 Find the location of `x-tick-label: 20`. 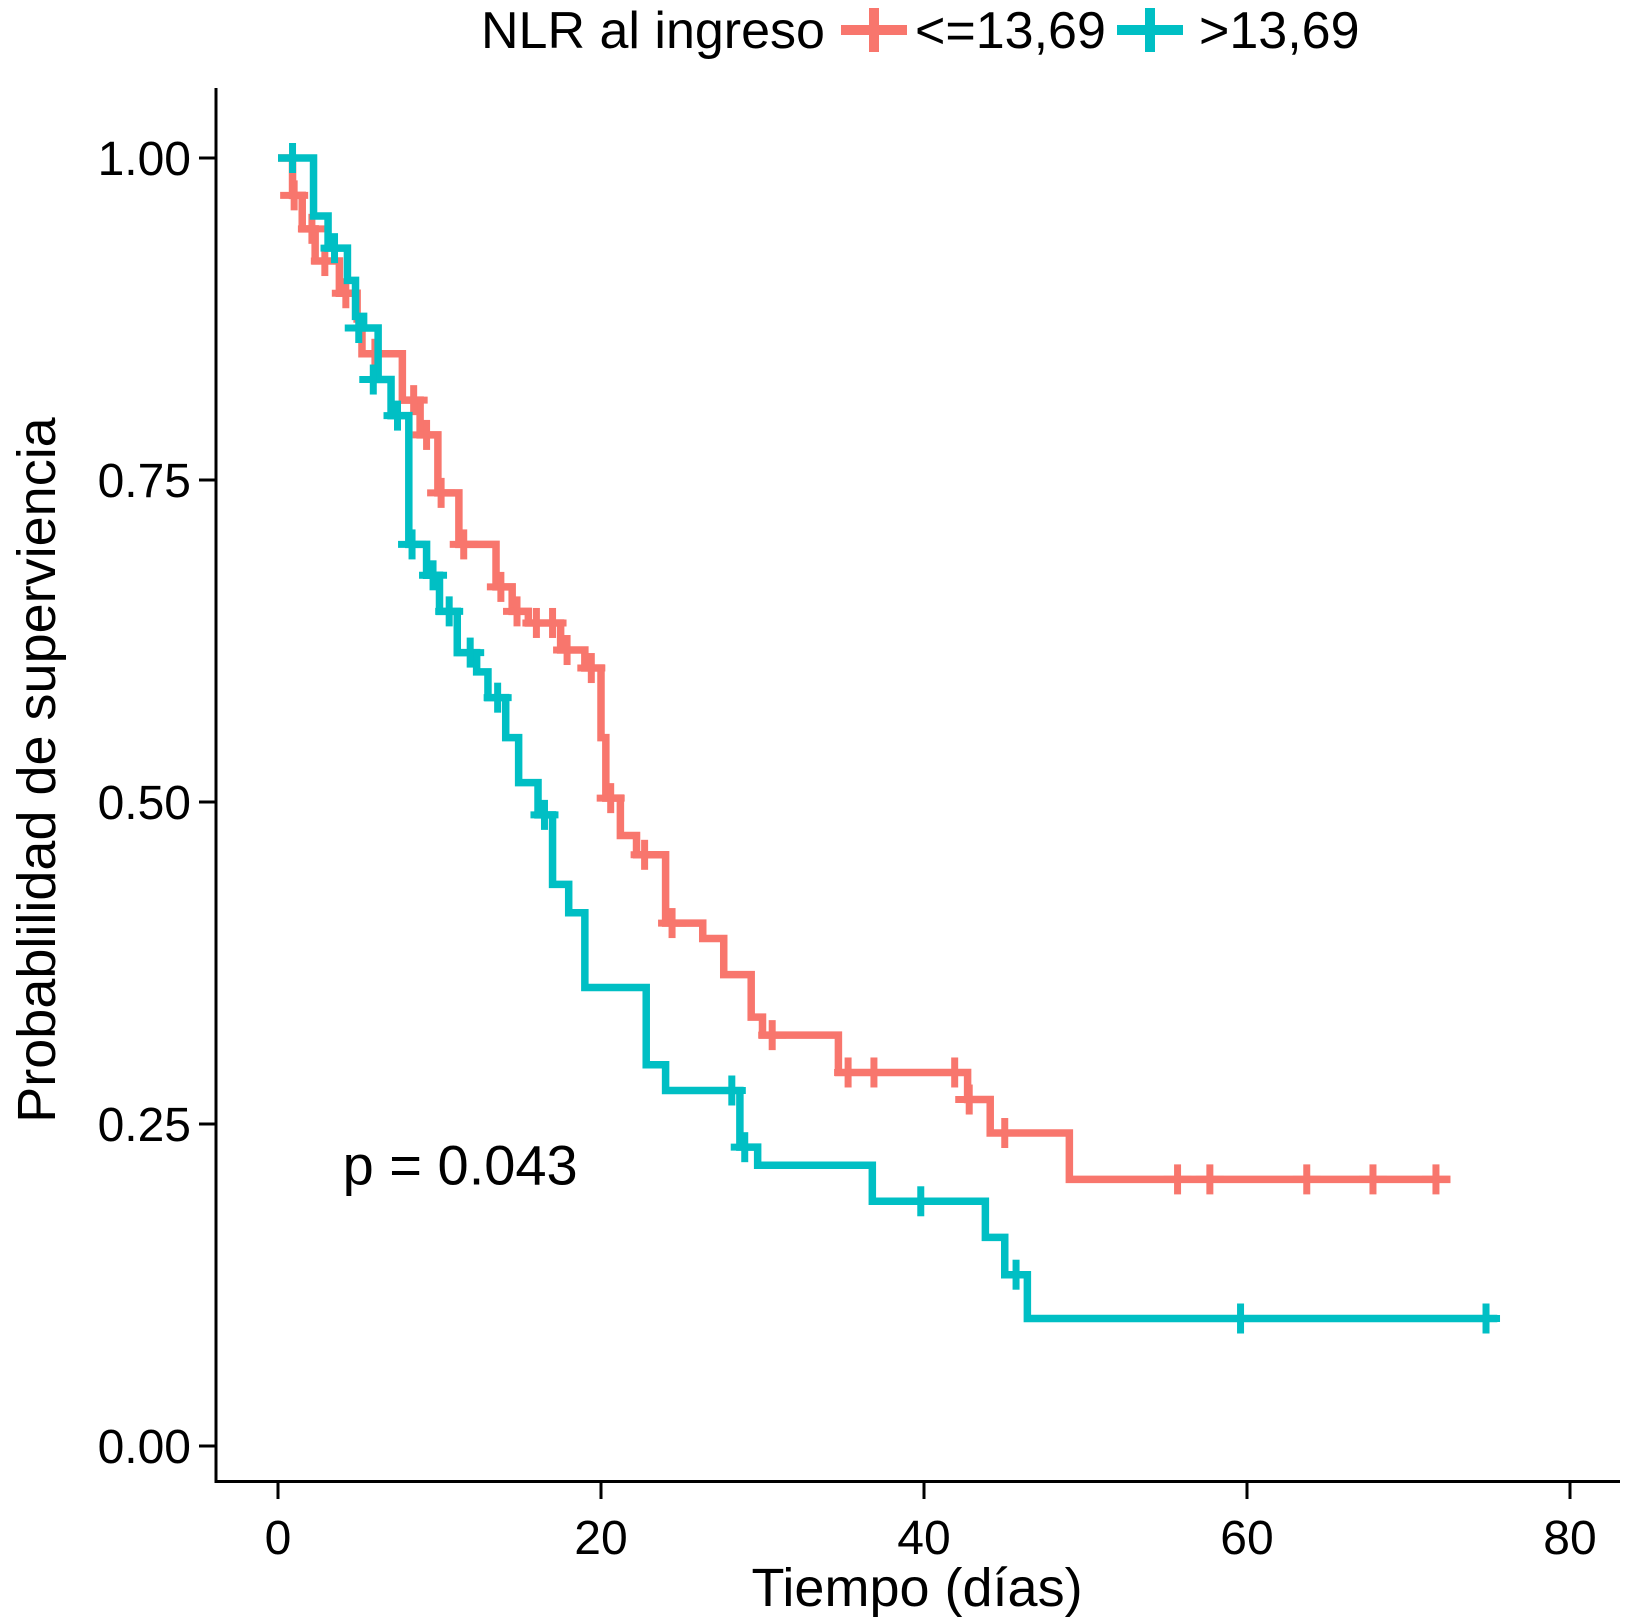

x-tick-label: 20 is located at coordinates (600, 1538).